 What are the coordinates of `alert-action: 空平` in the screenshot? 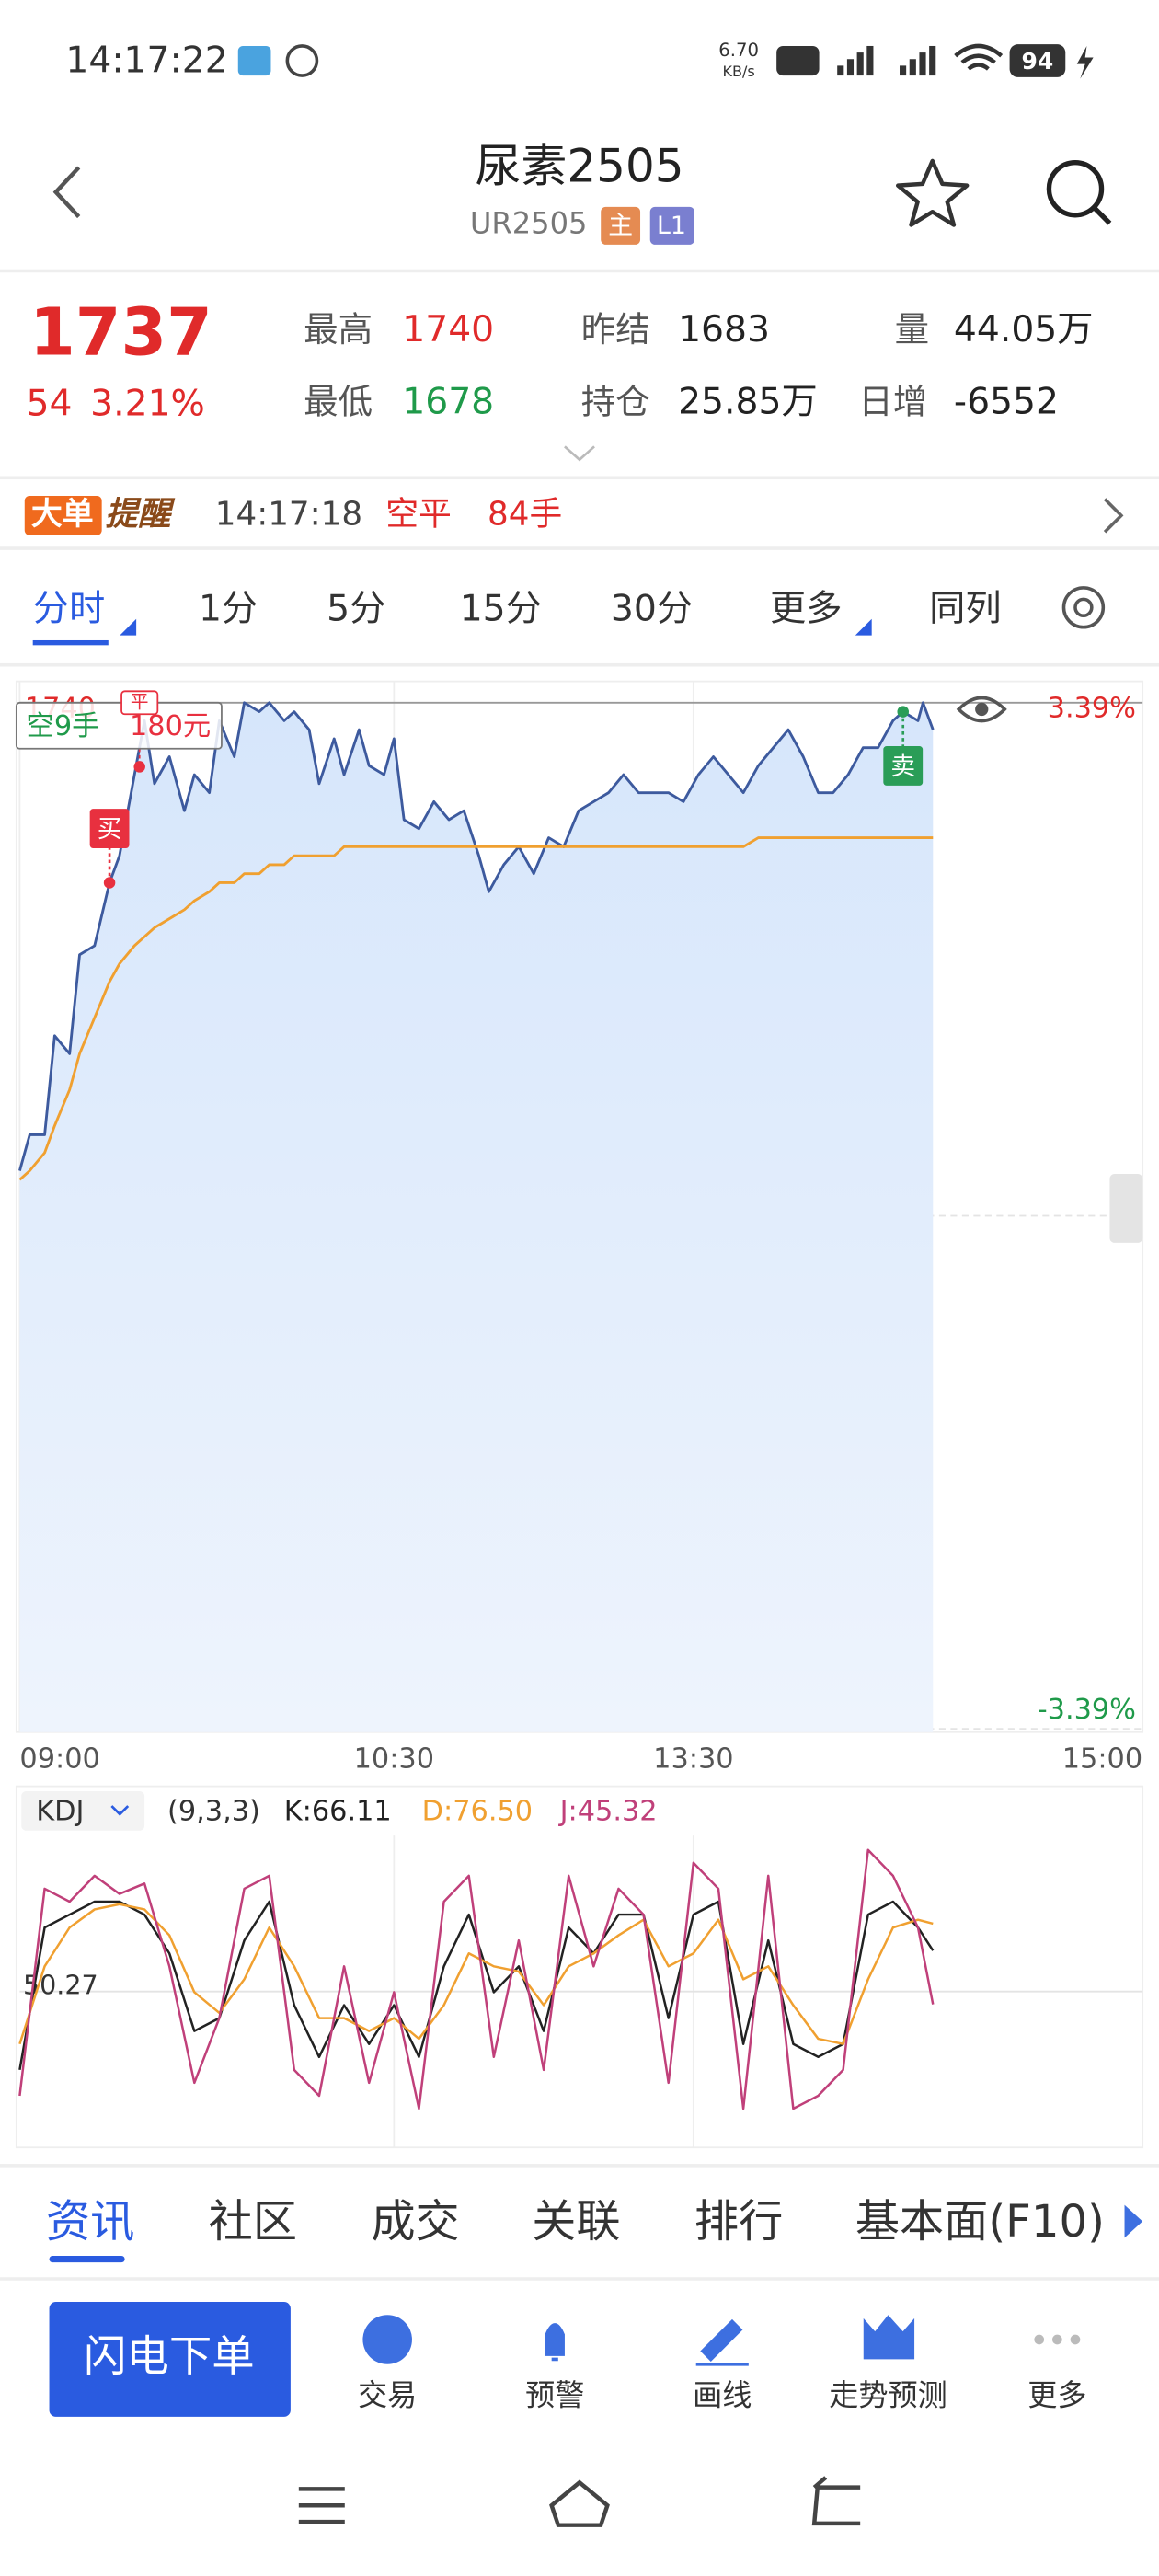 It's located at (418, 514).